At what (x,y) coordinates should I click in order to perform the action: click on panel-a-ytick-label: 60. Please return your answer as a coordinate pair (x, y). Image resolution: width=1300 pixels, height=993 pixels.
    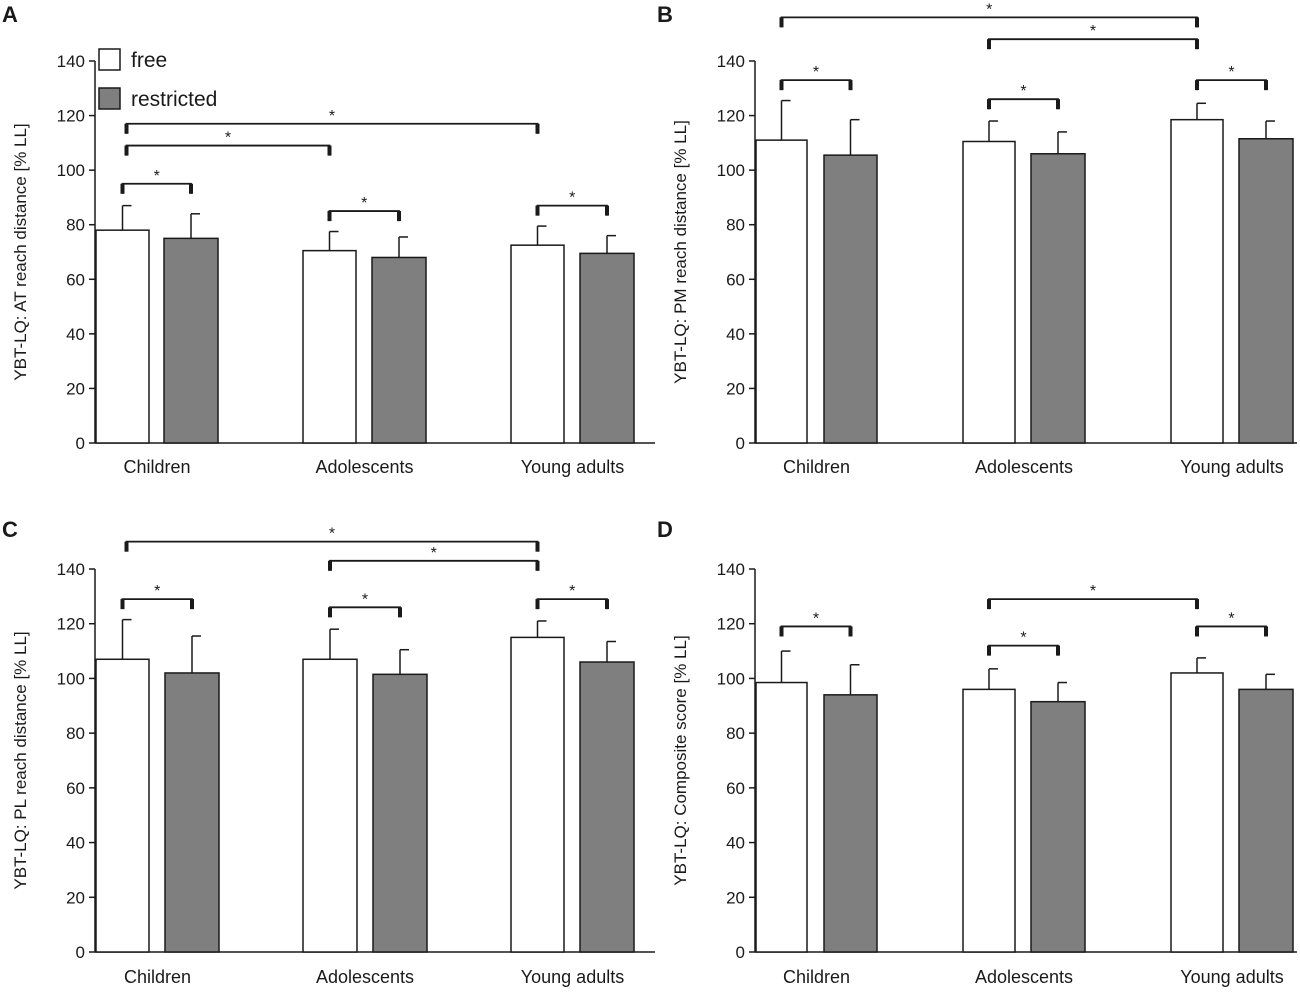
    Looking at the image, I should click on (75, 279).